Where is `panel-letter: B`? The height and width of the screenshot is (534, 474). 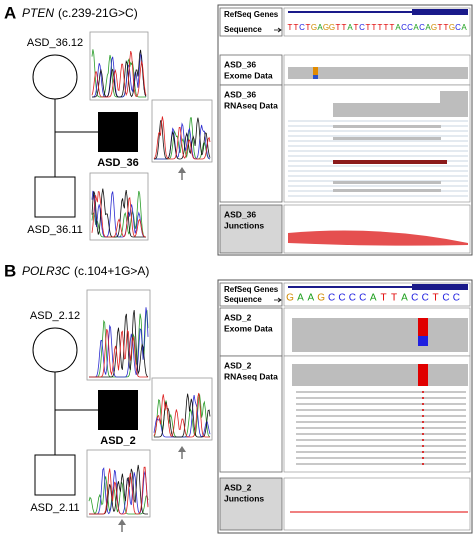 panel-letter: B is located at coordinates (10, 270).